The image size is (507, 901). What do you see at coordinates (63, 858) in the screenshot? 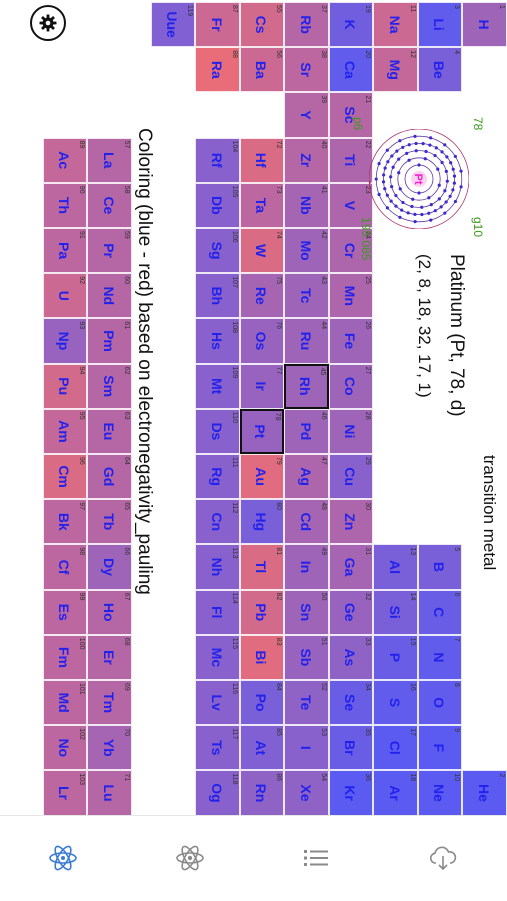
I see `tab-atom-active` at bounding box center [63, 858].